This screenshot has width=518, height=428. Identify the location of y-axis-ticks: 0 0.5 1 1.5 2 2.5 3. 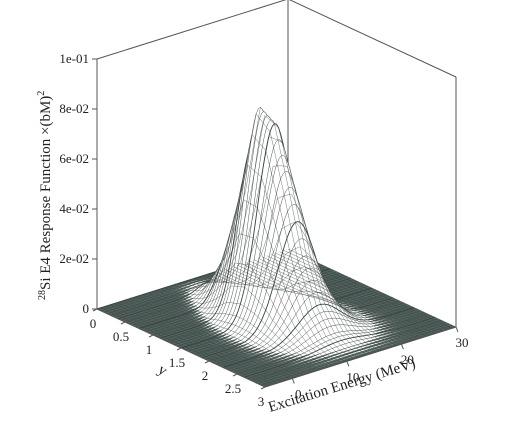
(178, 358).